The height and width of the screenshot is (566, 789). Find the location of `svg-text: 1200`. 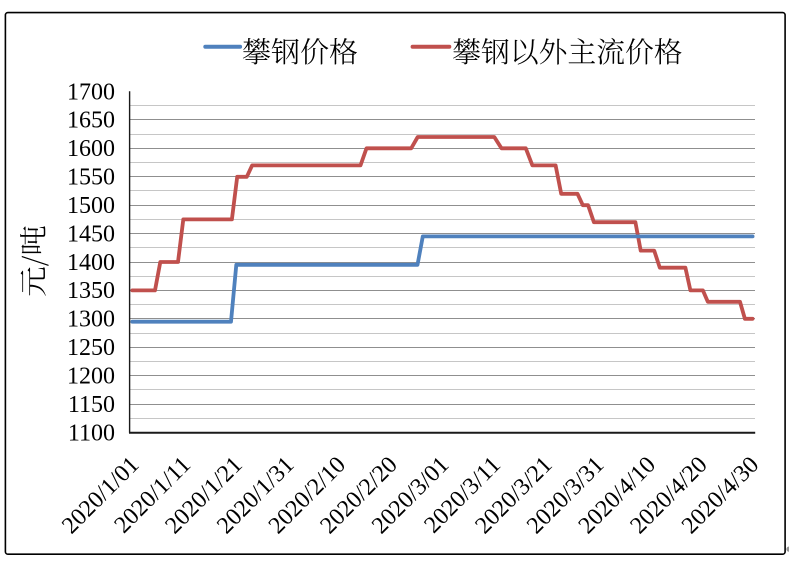

svg-text: 1200 is located at coordinates (91, 377).